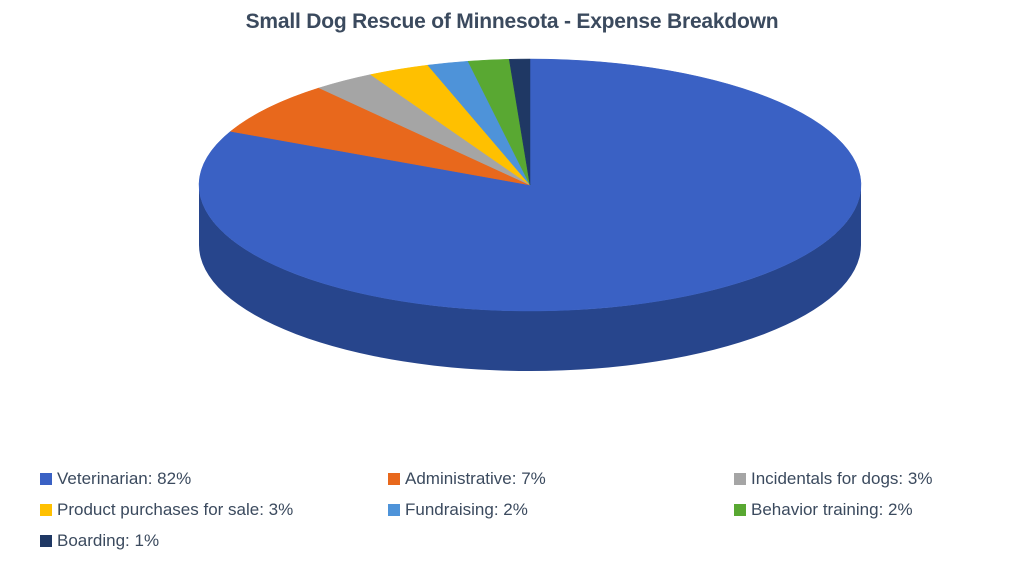 This screenshot has height=568, width=1024. I want to click on pie-slice-administrative: Administrative: 7%, so click(380, 136).